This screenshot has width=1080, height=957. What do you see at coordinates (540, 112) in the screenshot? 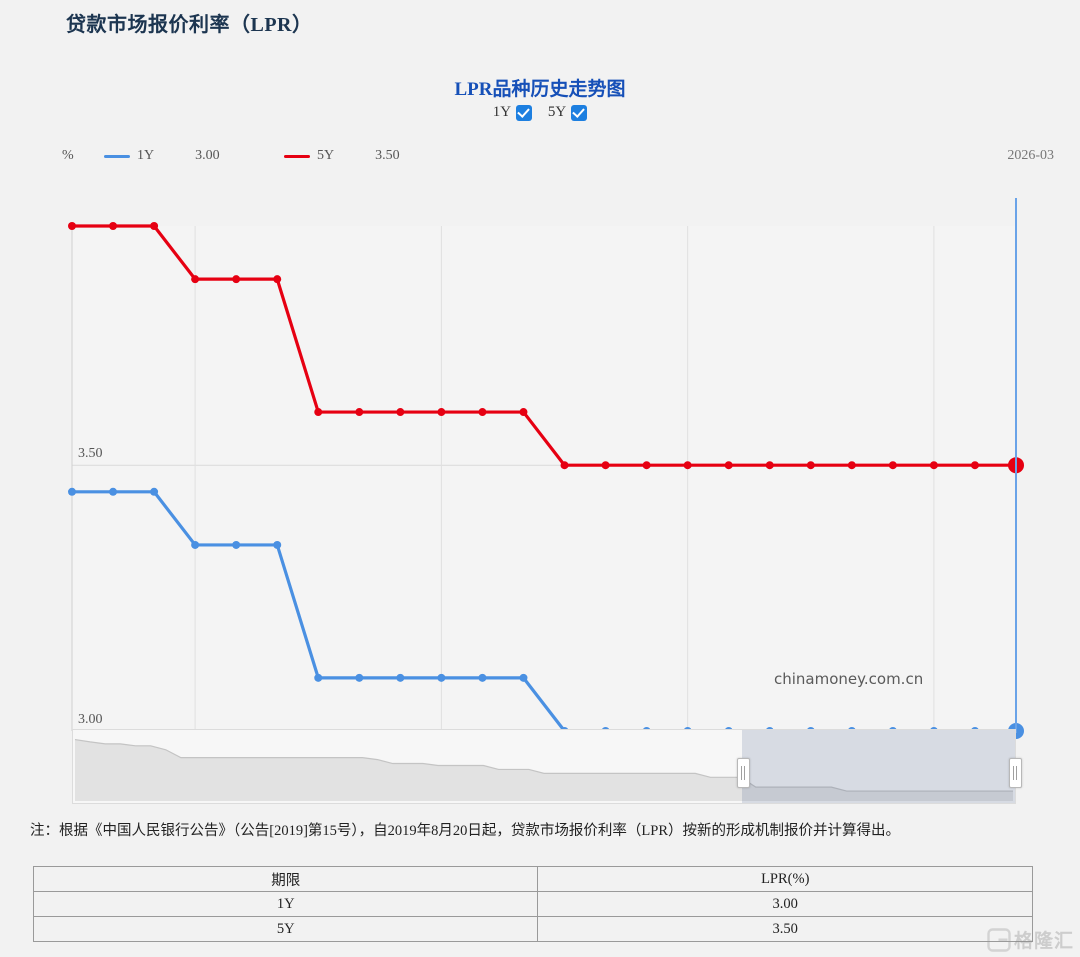
I see `series-toggle-group: 1Y 5Y` at bounding box center [540, 112].